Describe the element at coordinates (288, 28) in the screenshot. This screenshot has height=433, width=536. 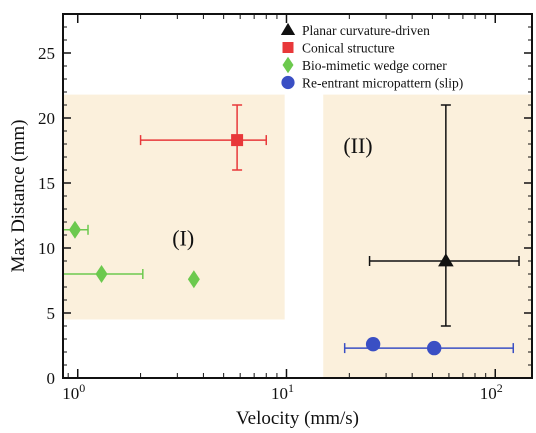
I see `legend-marker-triangle` at that location.